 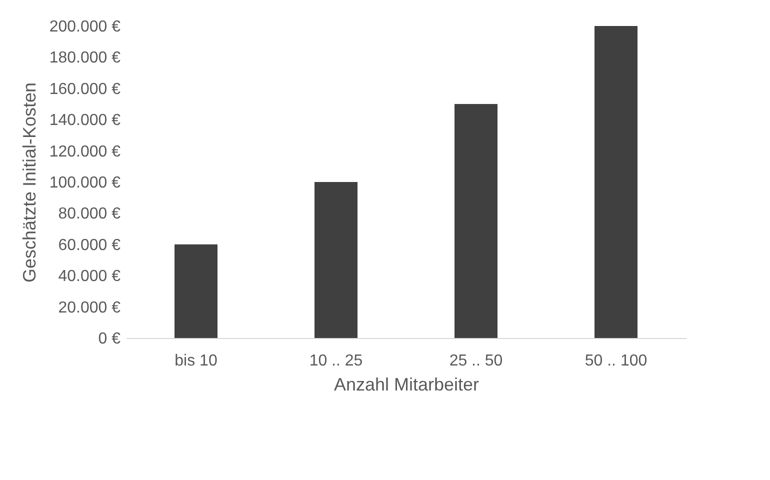 I want to click on y-tick-label: 0 €, so click(x=109, y=339).